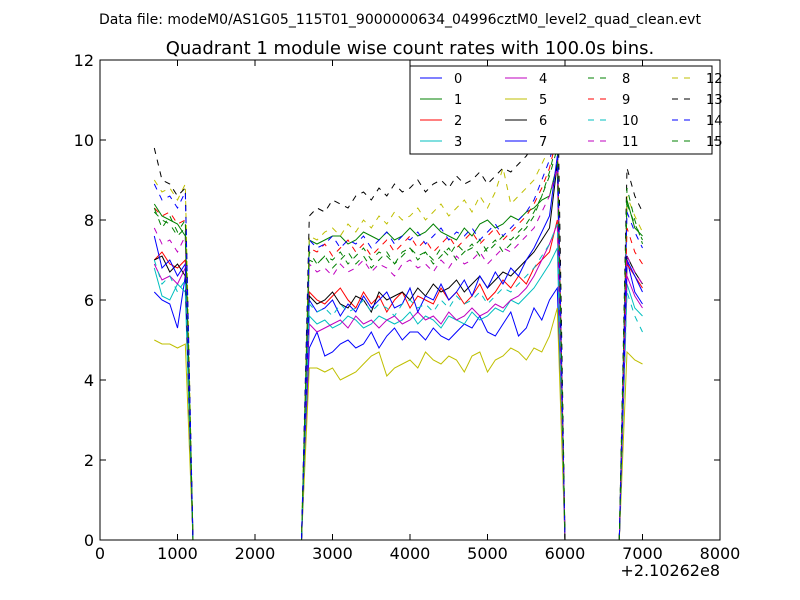 The image size is (800, 600). Describe the element at coordinates (89, 540) in the screenshot. I see `y-tick-label: 0` at that location.